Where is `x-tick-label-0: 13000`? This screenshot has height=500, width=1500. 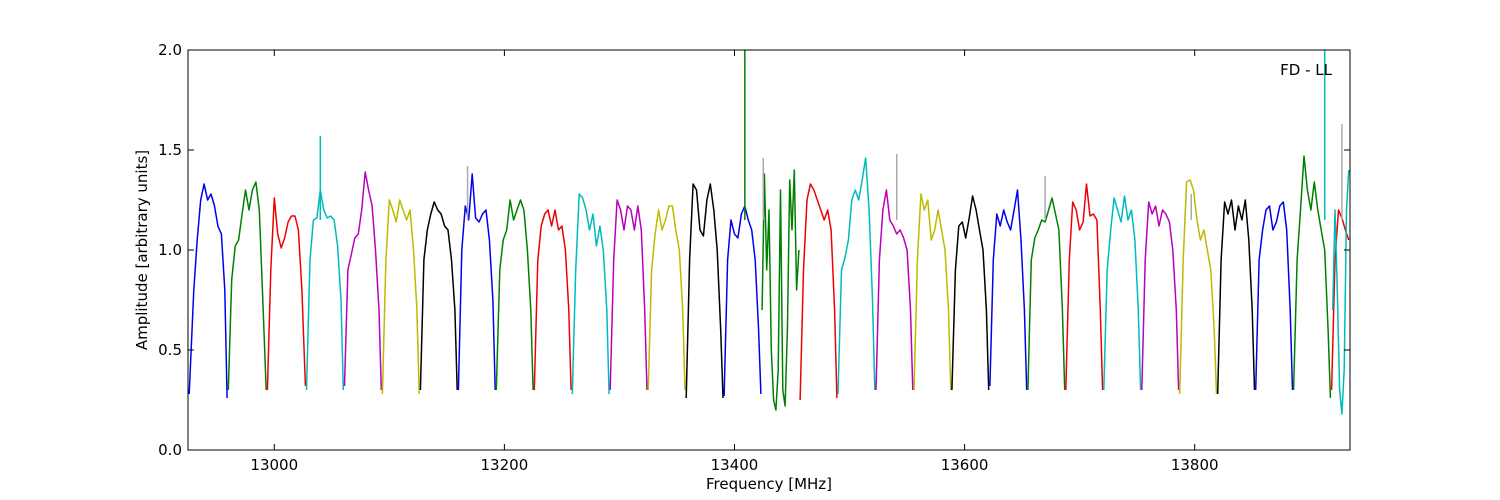
x-tick-label-0: 13000 is located at coordinates (274, 465).